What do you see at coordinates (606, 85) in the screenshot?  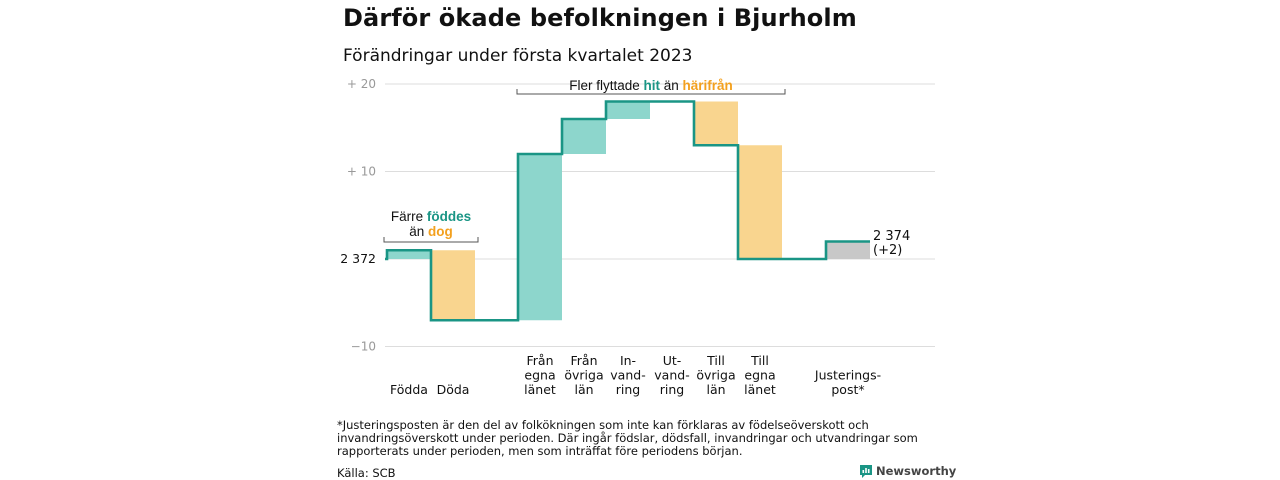 I see `annotation-span: Fler flyttade` at bounding box center [606, 85].